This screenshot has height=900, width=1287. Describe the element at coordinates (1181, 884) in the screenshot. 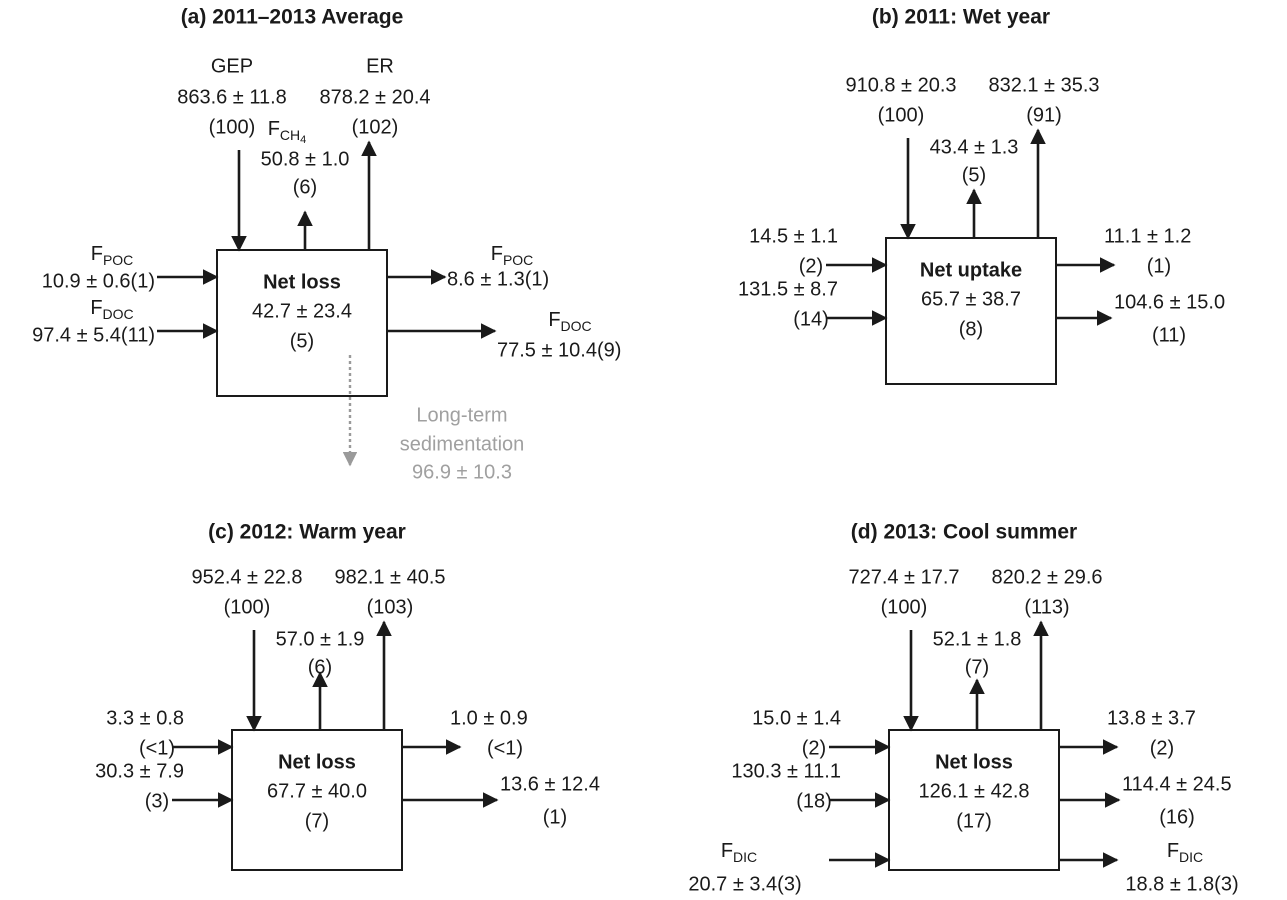

I see `flux-value: 18.8 ± 1.8(3)` at that location.